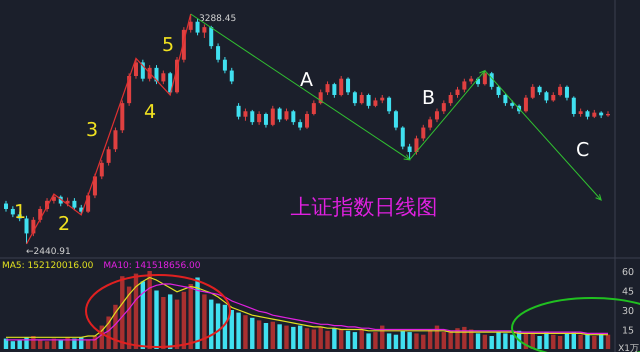  I want to click on text: 上证指数日线图, so click(364, 207).